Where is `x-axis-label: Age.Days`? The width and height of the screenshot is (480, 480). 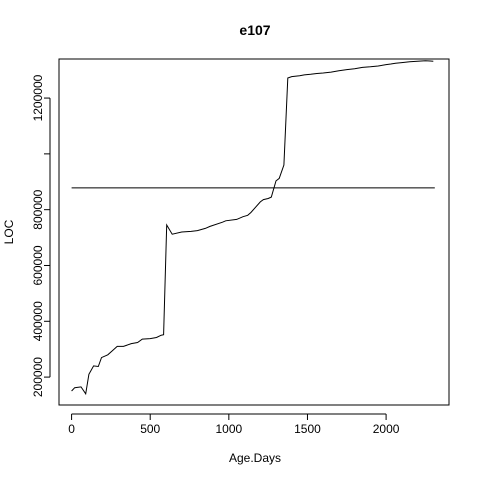
x-axis-label: Age.Days is located at coordinates (255, 458).